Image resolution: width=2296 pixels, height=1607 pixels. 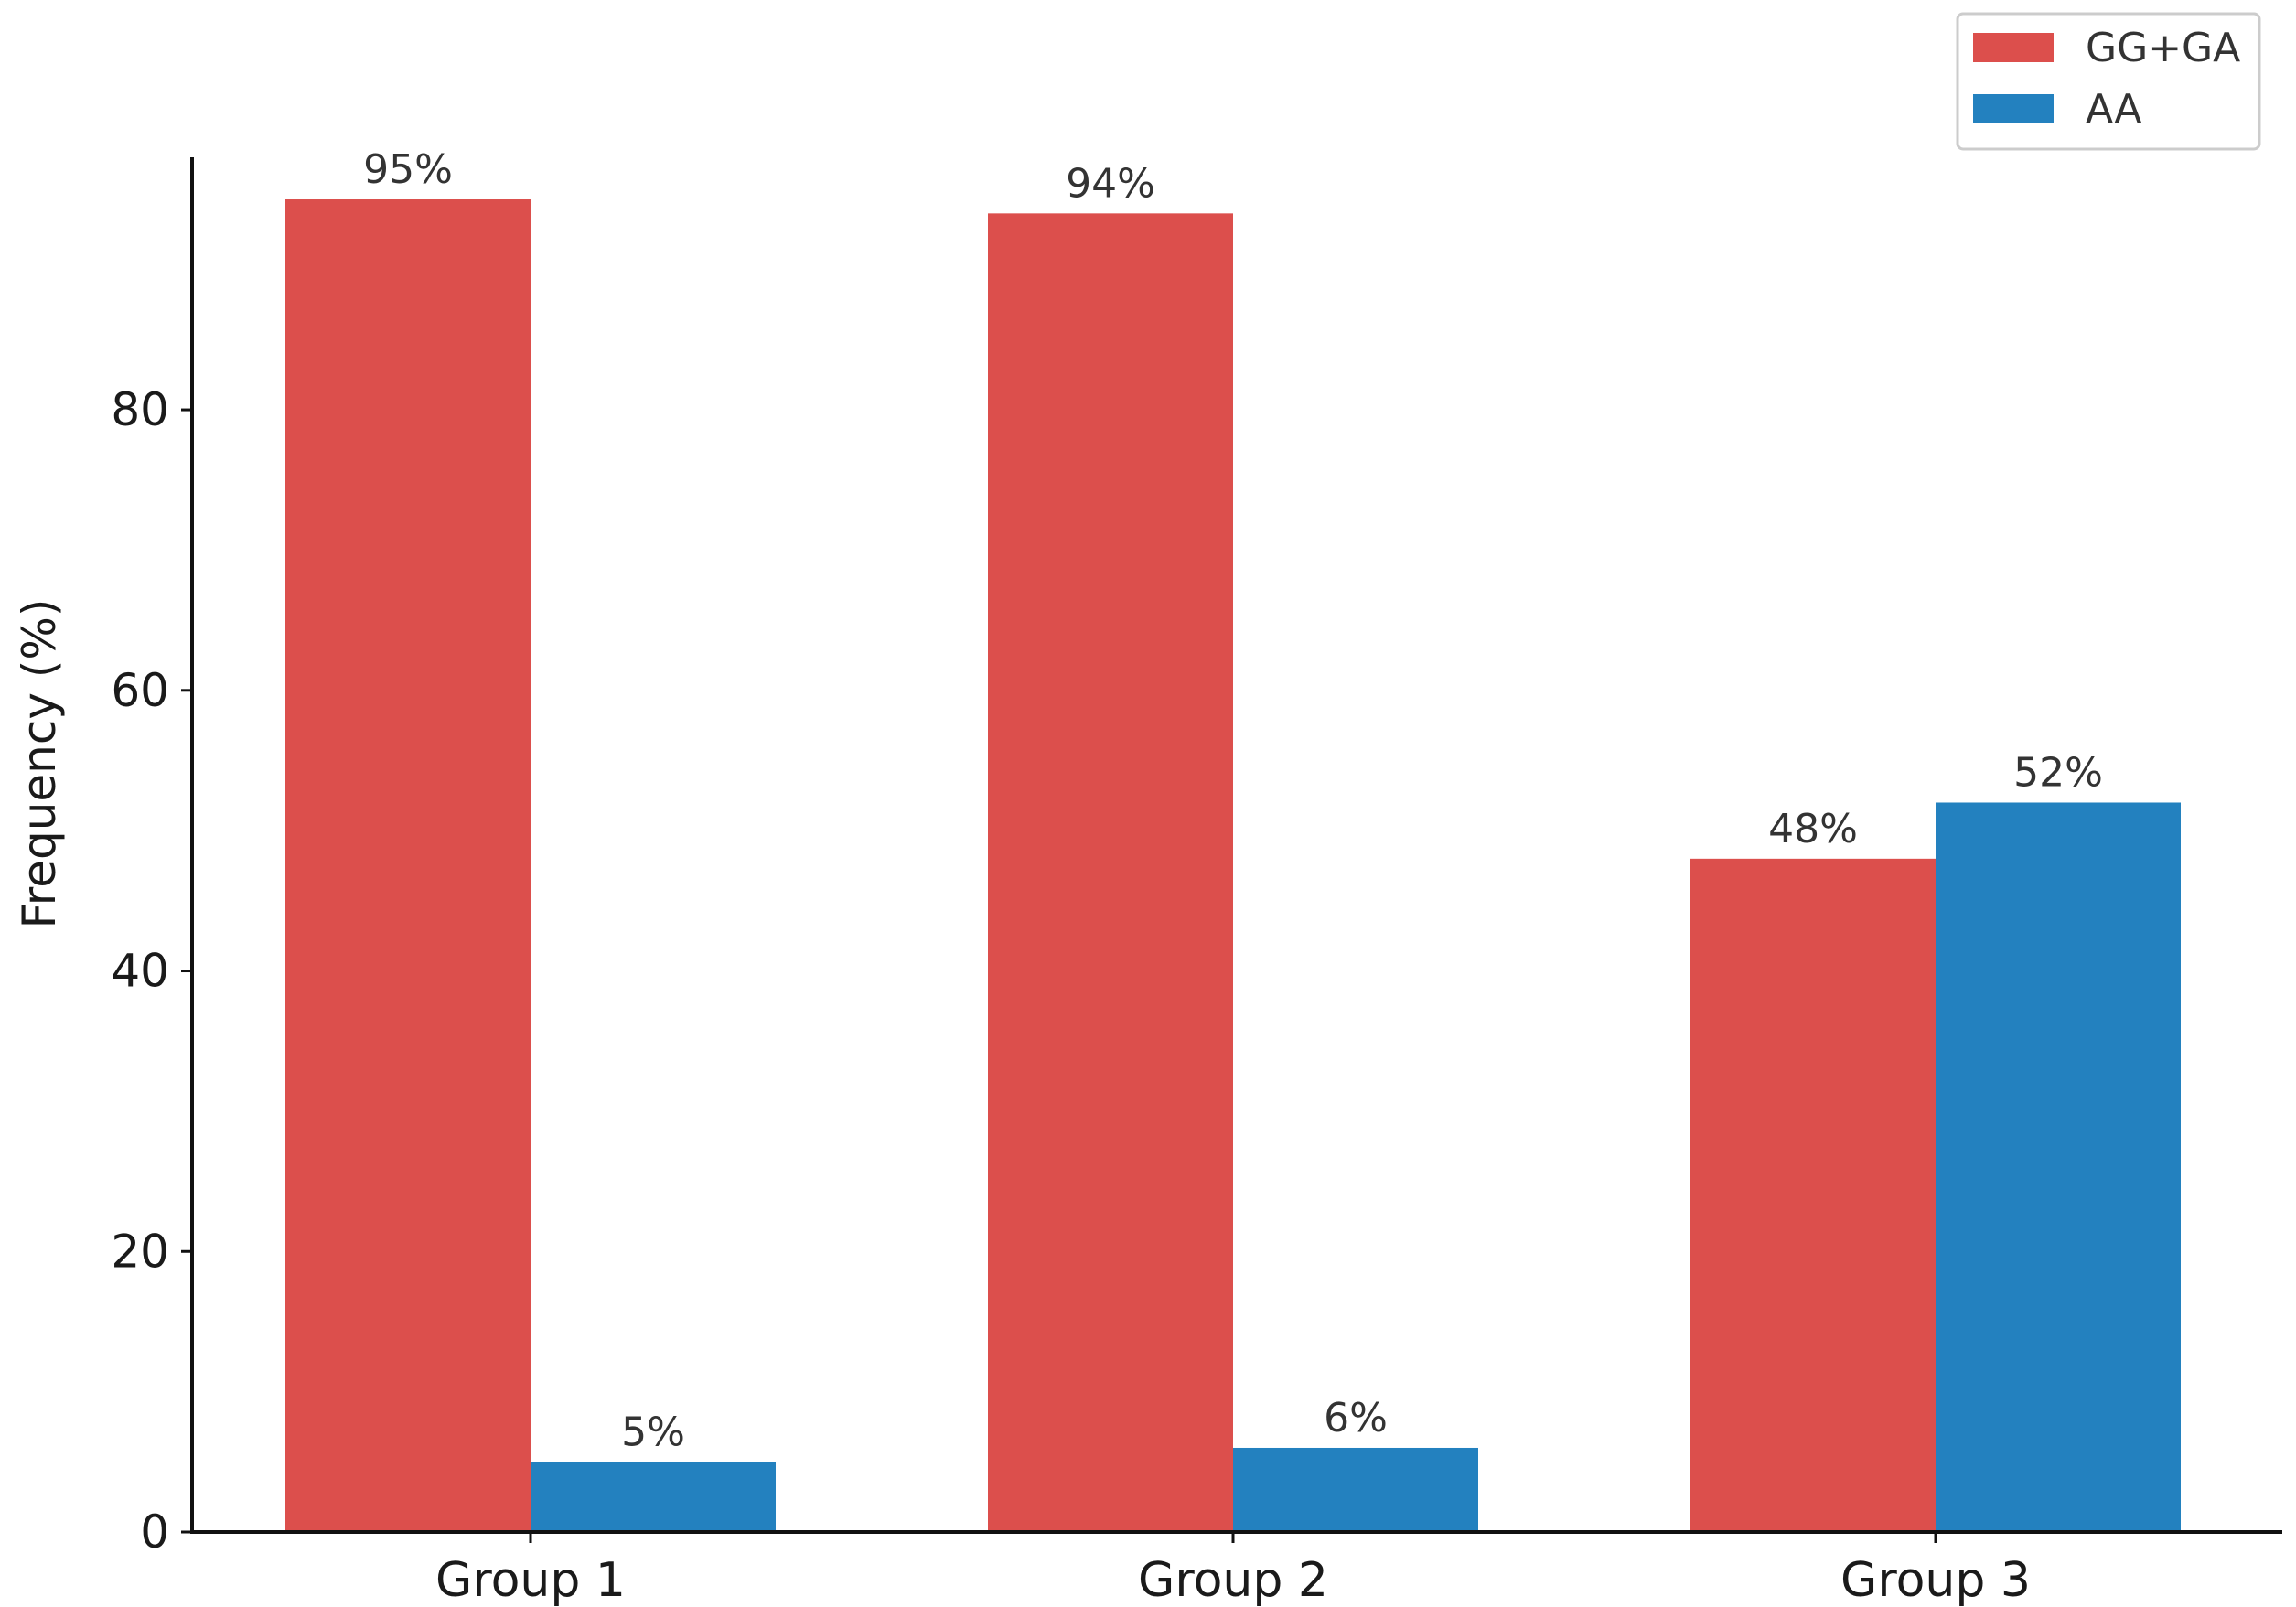 I want to click on value-label: 52%, so click(x=2058, y=772).